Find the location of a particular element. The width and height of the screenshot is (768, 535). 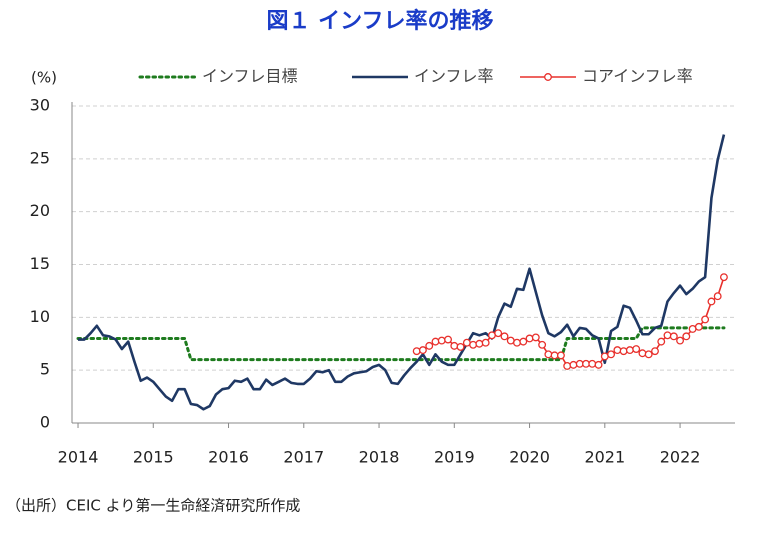

x-tick-label: 2014 is located at coordinates (78, 457).